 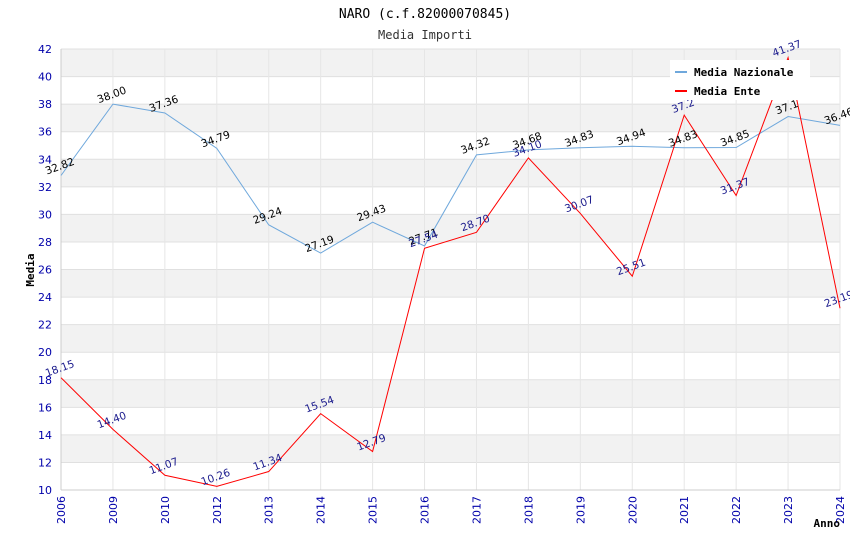 What do you see at coordinates (528, 510) in the screenshot?
I see `x-tick-label: 2018` at bounding box center [528, 510].